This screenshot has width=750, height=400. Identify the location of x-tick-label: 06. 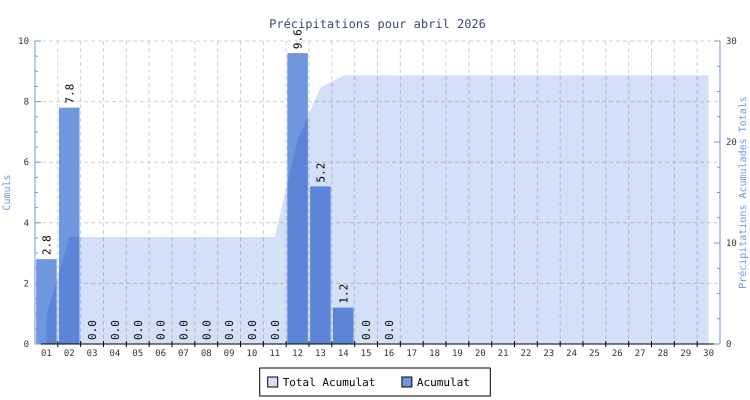
(160, 354).